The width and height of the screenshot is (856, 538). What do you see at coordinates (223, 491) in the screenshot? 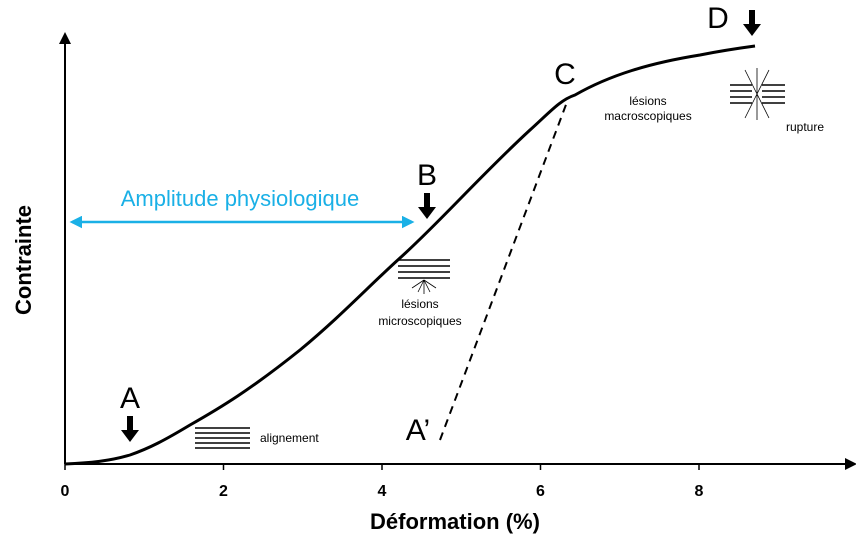
I see `x-tick-label: 2` at bounding box center [223, 491].